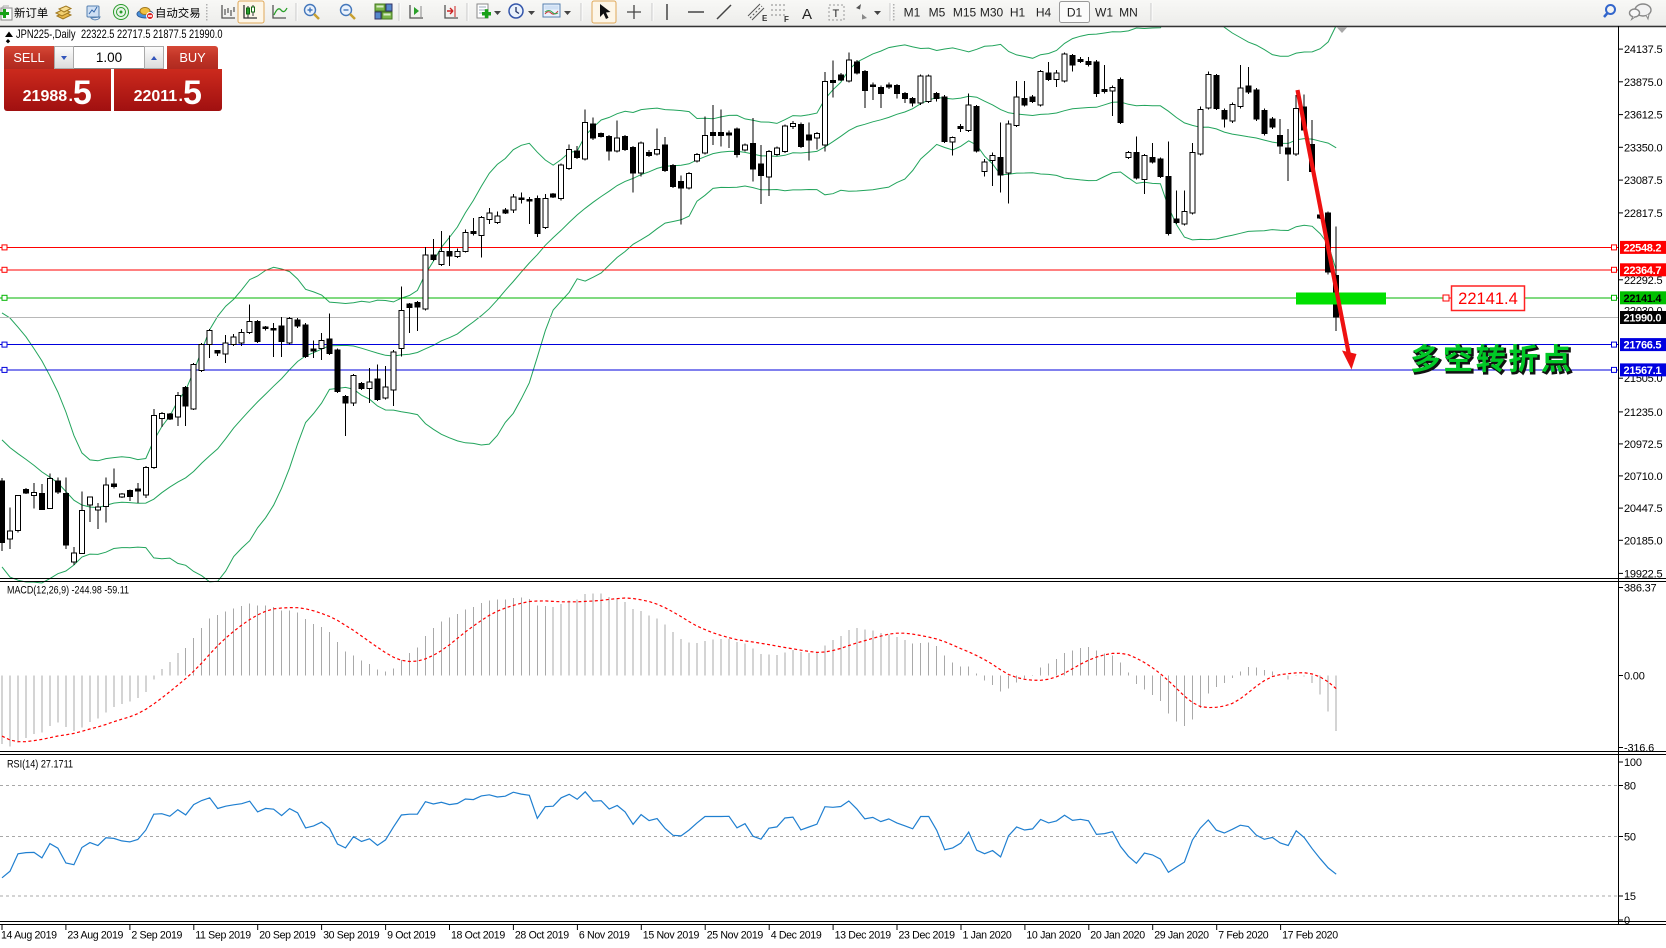 The height and width of the screenshot is (948, 1666). I want to click on svg-text: 23875.0, so click(1643, 83).